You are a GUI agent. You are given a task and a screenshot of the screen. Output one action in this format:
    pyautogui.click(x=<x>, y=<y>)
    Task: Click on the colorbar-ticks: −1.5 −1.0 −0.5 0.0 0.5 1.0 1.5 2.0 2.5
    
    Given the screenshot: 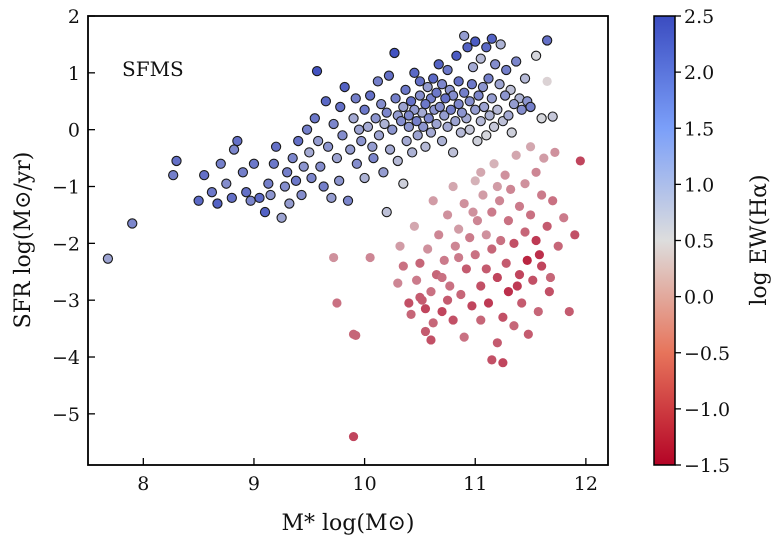 What is the action you would take?
    pyautogui.click(x=702, y=241)
    